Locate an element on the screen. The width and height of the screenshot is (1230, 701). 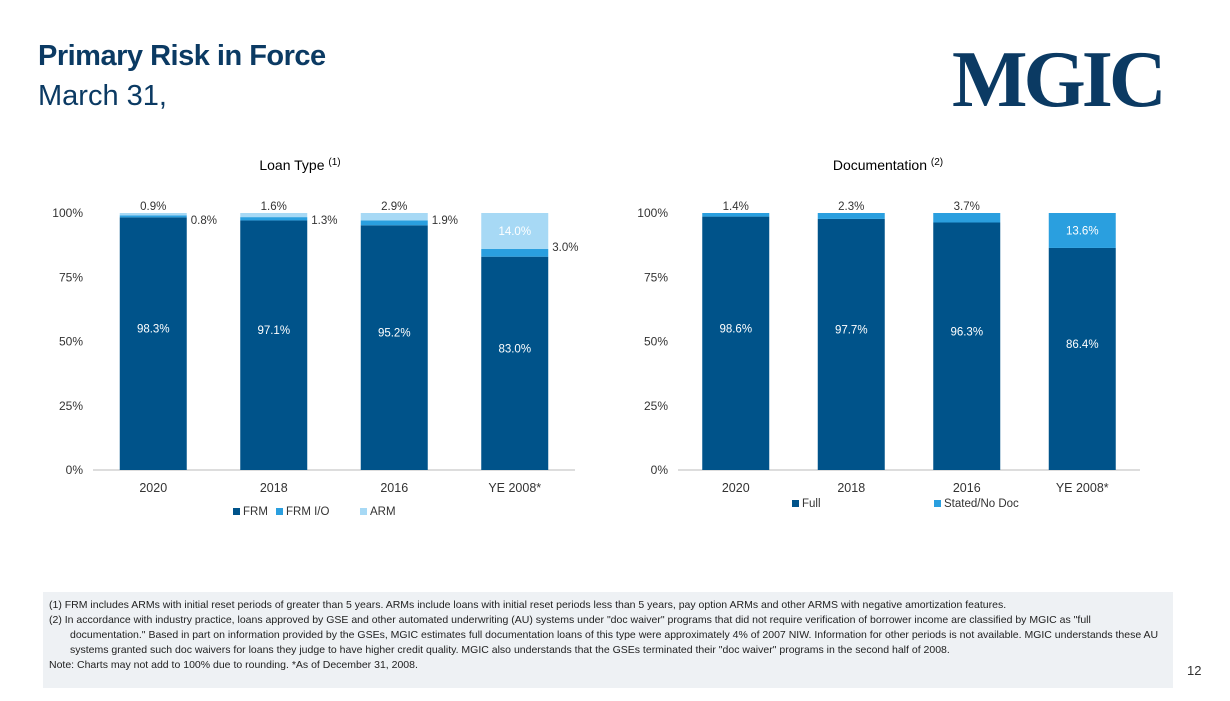
data-label: 95.2% is located at coordinates (394, 334).